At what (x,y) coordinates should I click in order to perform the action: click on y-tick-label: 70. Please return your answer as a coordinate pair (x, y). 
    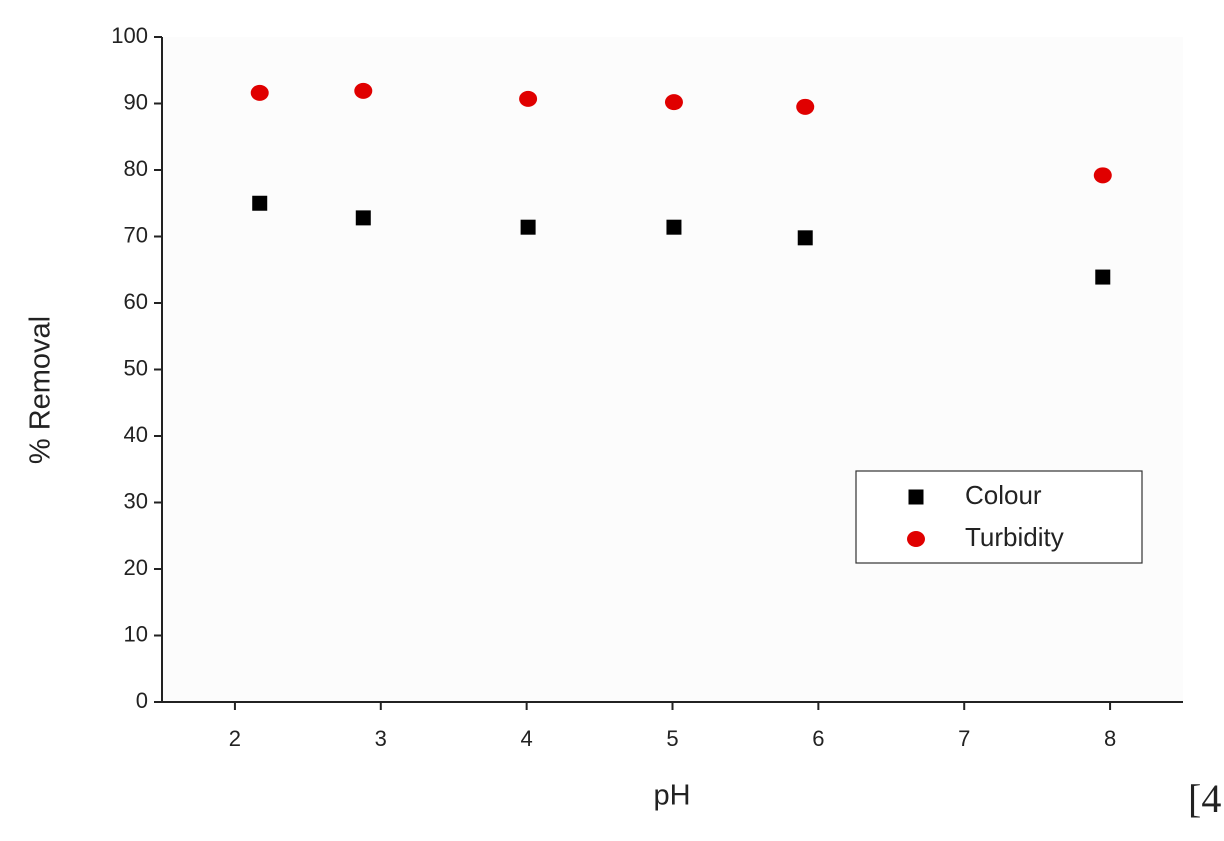
    Looking at the image, I should click on (136, 234).